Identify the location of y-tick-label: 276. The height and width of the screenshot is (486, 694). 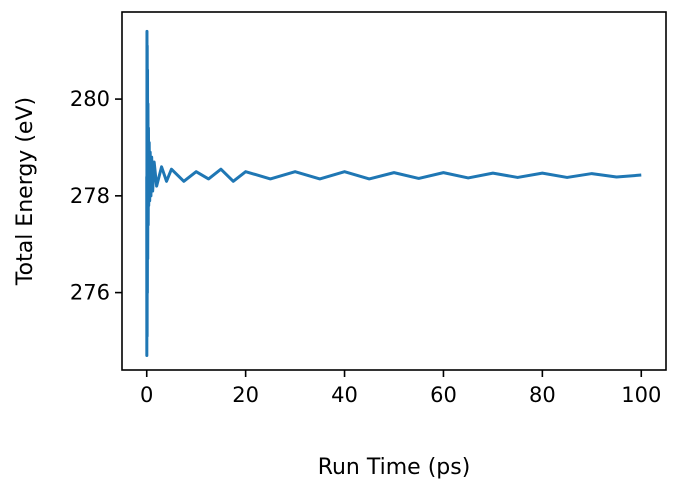
(90, 293).